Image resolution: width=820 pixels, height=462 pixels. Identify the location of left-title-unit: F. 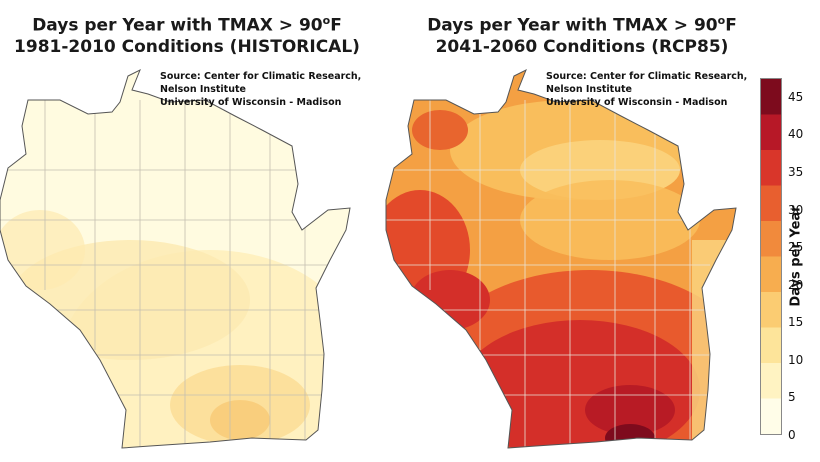
(336, 25).